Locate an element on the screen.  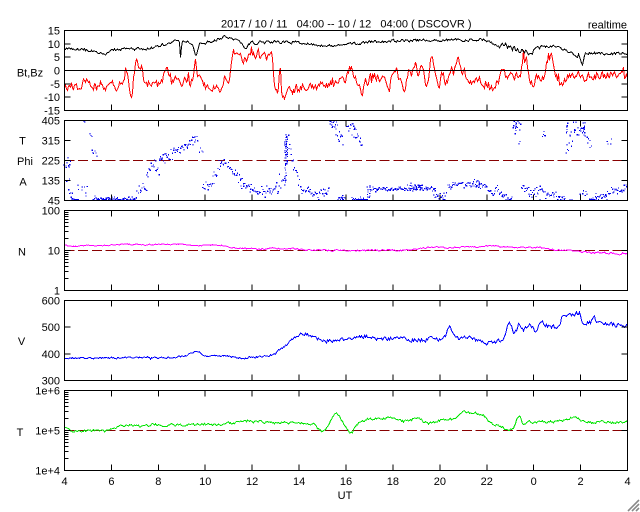
svg-text: 600 is located at coordinates (51, 302).